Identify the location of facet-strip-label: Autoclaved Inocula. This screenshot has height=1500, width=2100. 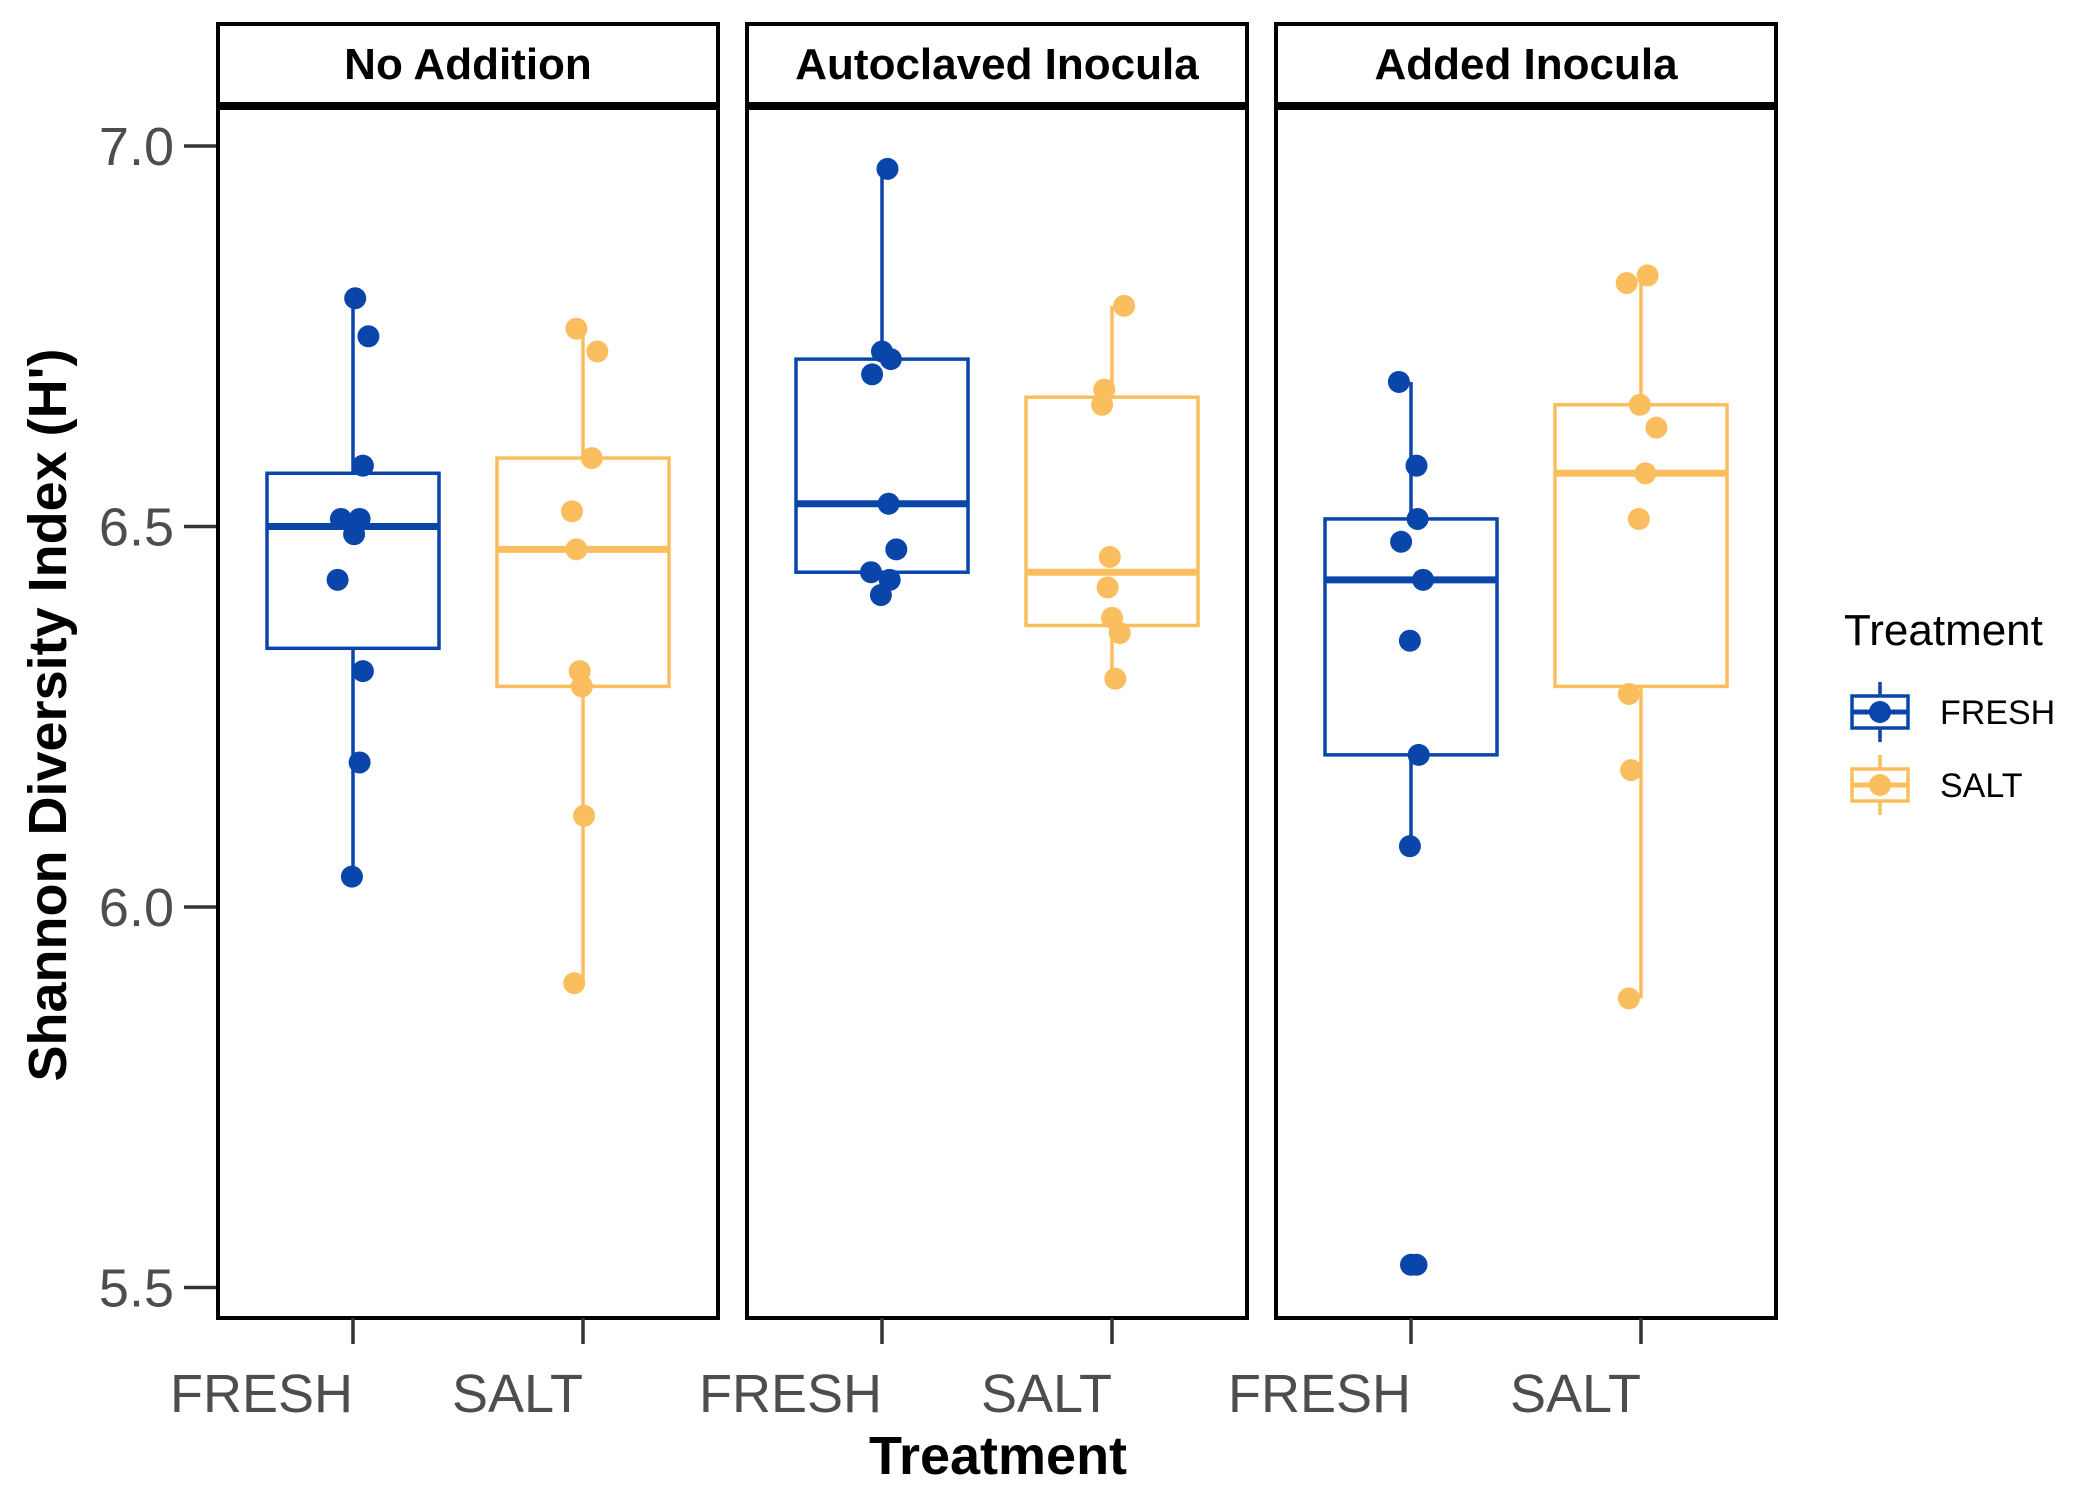
(997, 64).